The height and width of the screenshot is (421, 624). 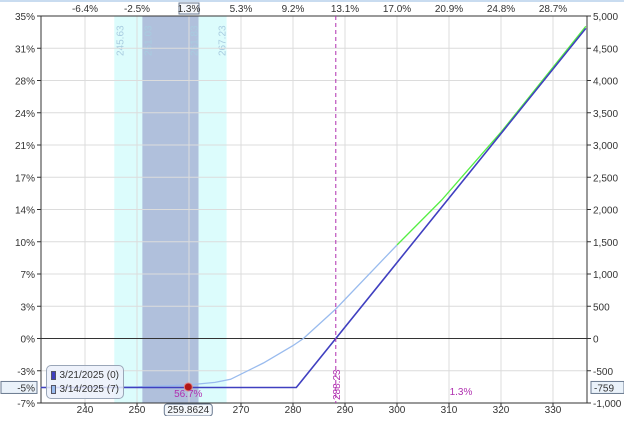 What do you see at coordinates (449, 410) in the screenshot?
I see `x-tick-label: 310` at bounding box center [449, 410].